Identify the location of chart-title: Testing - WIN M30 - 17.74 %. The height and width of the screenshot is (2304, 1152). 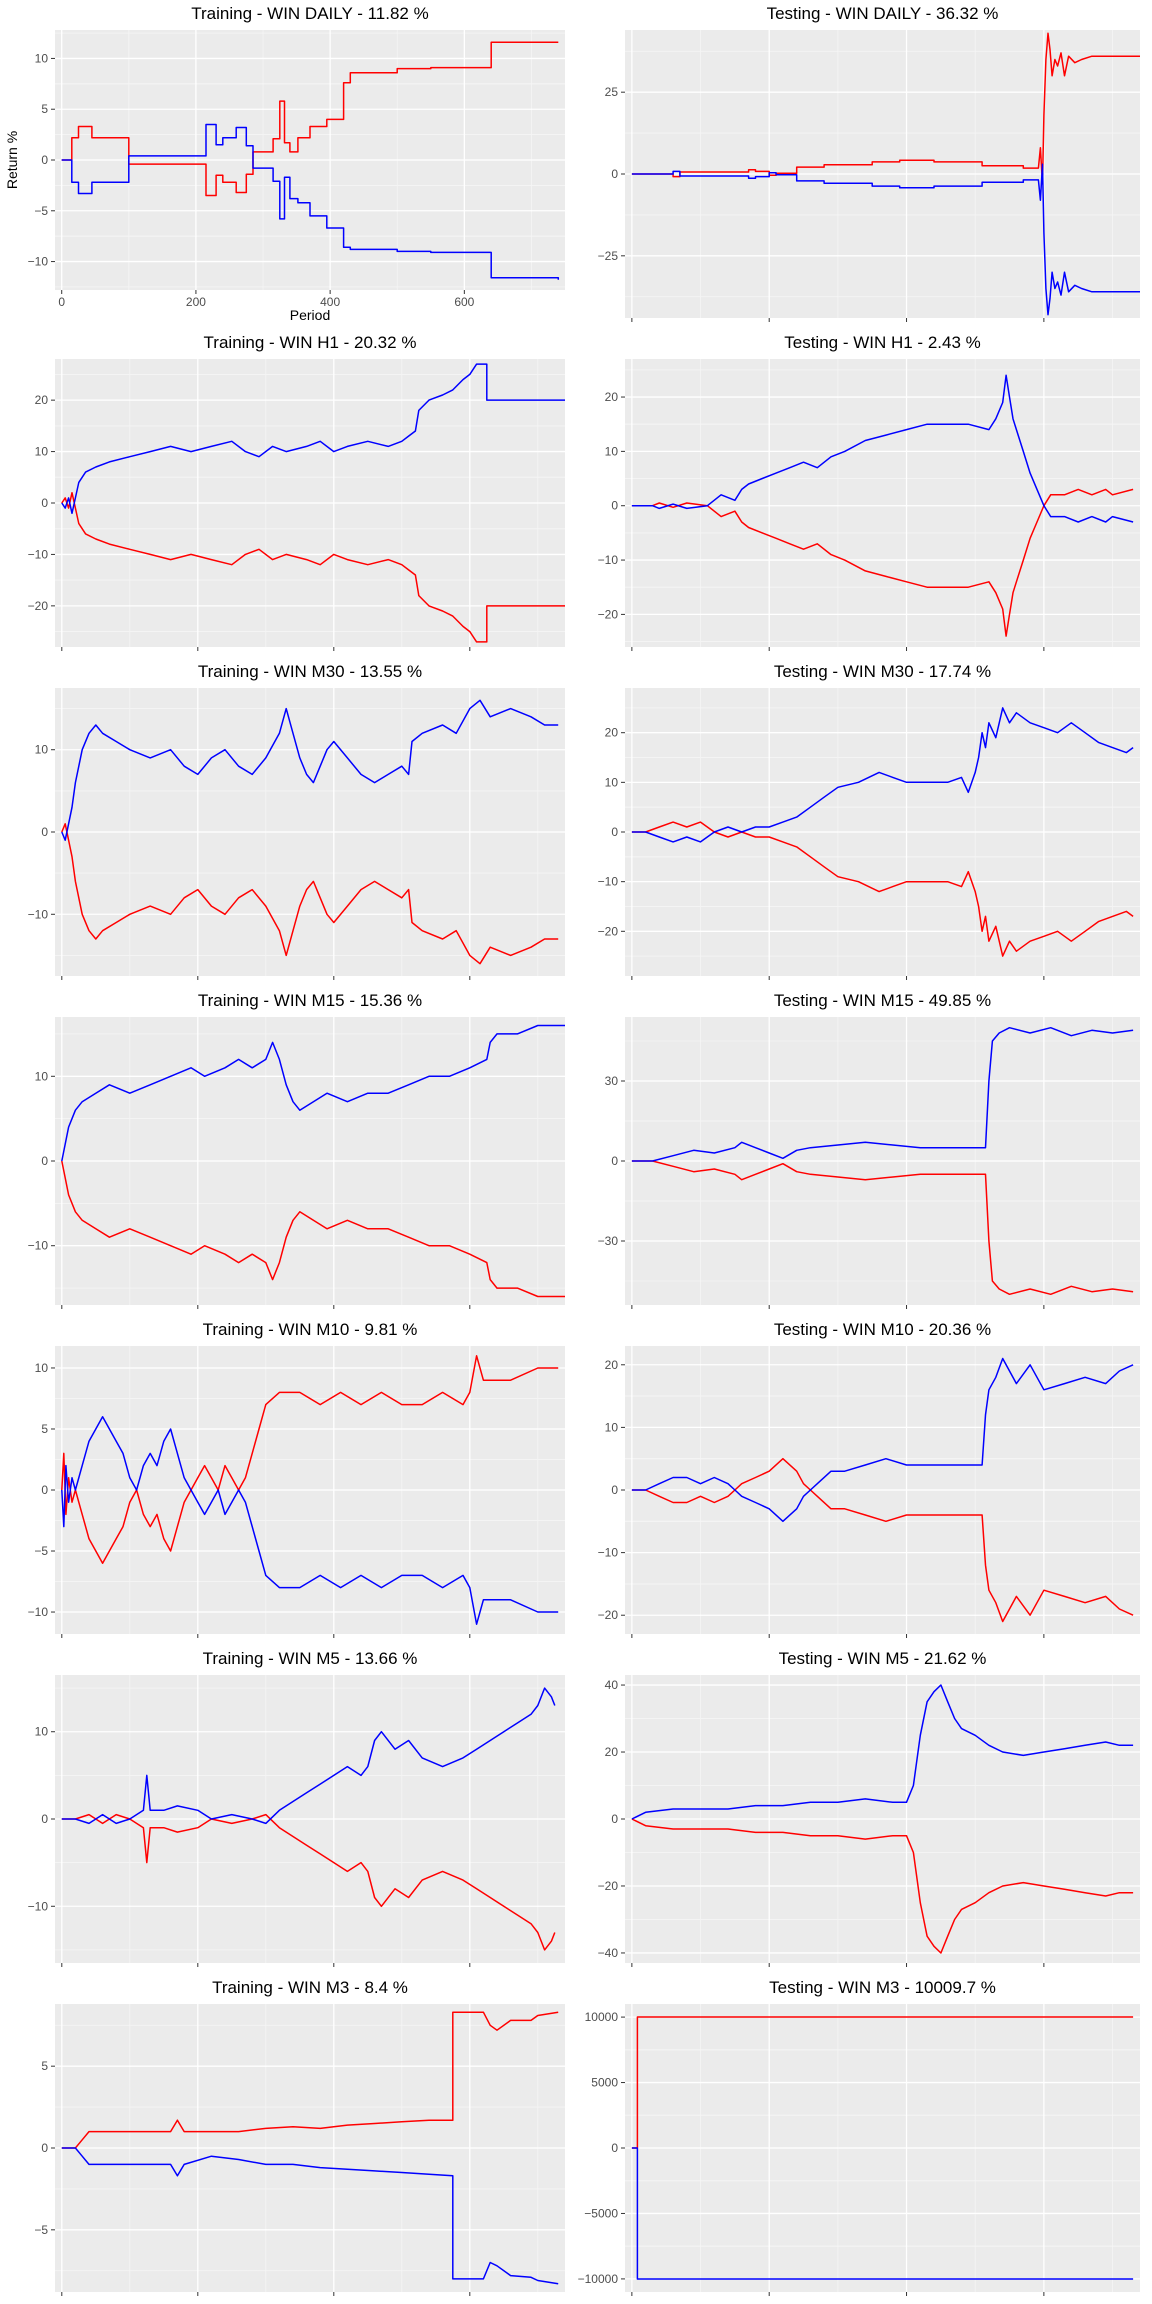
(882, 671).